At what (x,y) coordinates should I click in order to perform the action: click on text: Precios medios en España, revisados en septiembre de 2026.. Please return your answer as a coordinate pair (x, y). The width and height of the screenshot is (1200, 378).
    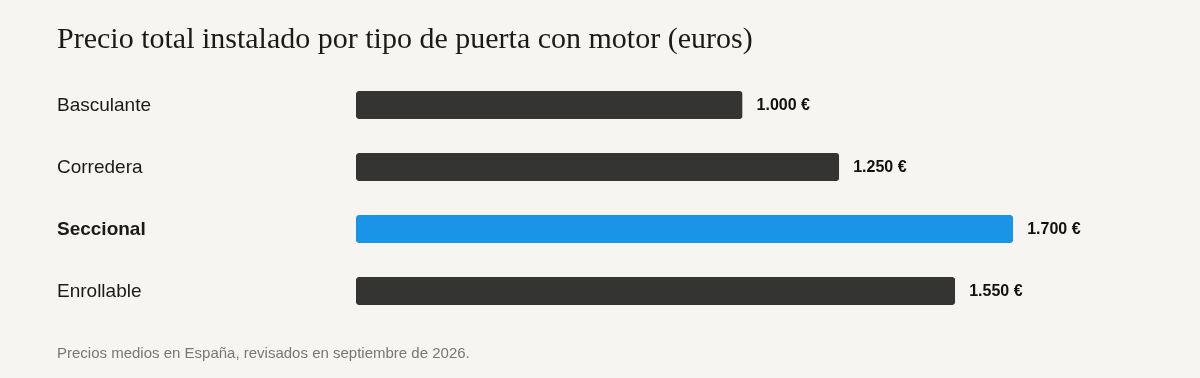
    Looking at the image, I should click on (263, 352).